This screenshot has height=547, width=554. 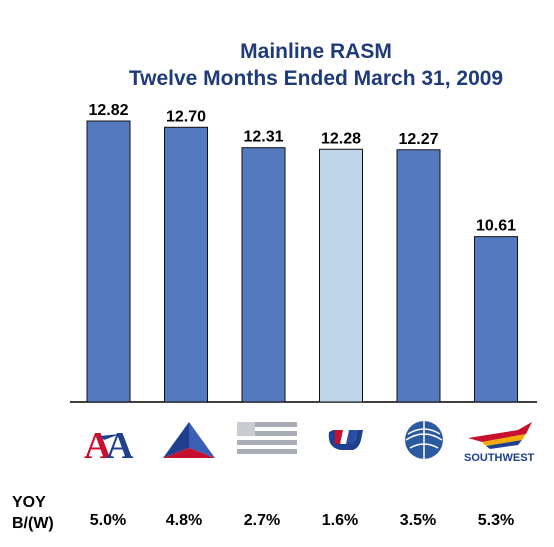 What do you see at coordinates (418, 139) in the screenshot?
I see `bar-value-label: 12.27` at bounding box center [418, 139].